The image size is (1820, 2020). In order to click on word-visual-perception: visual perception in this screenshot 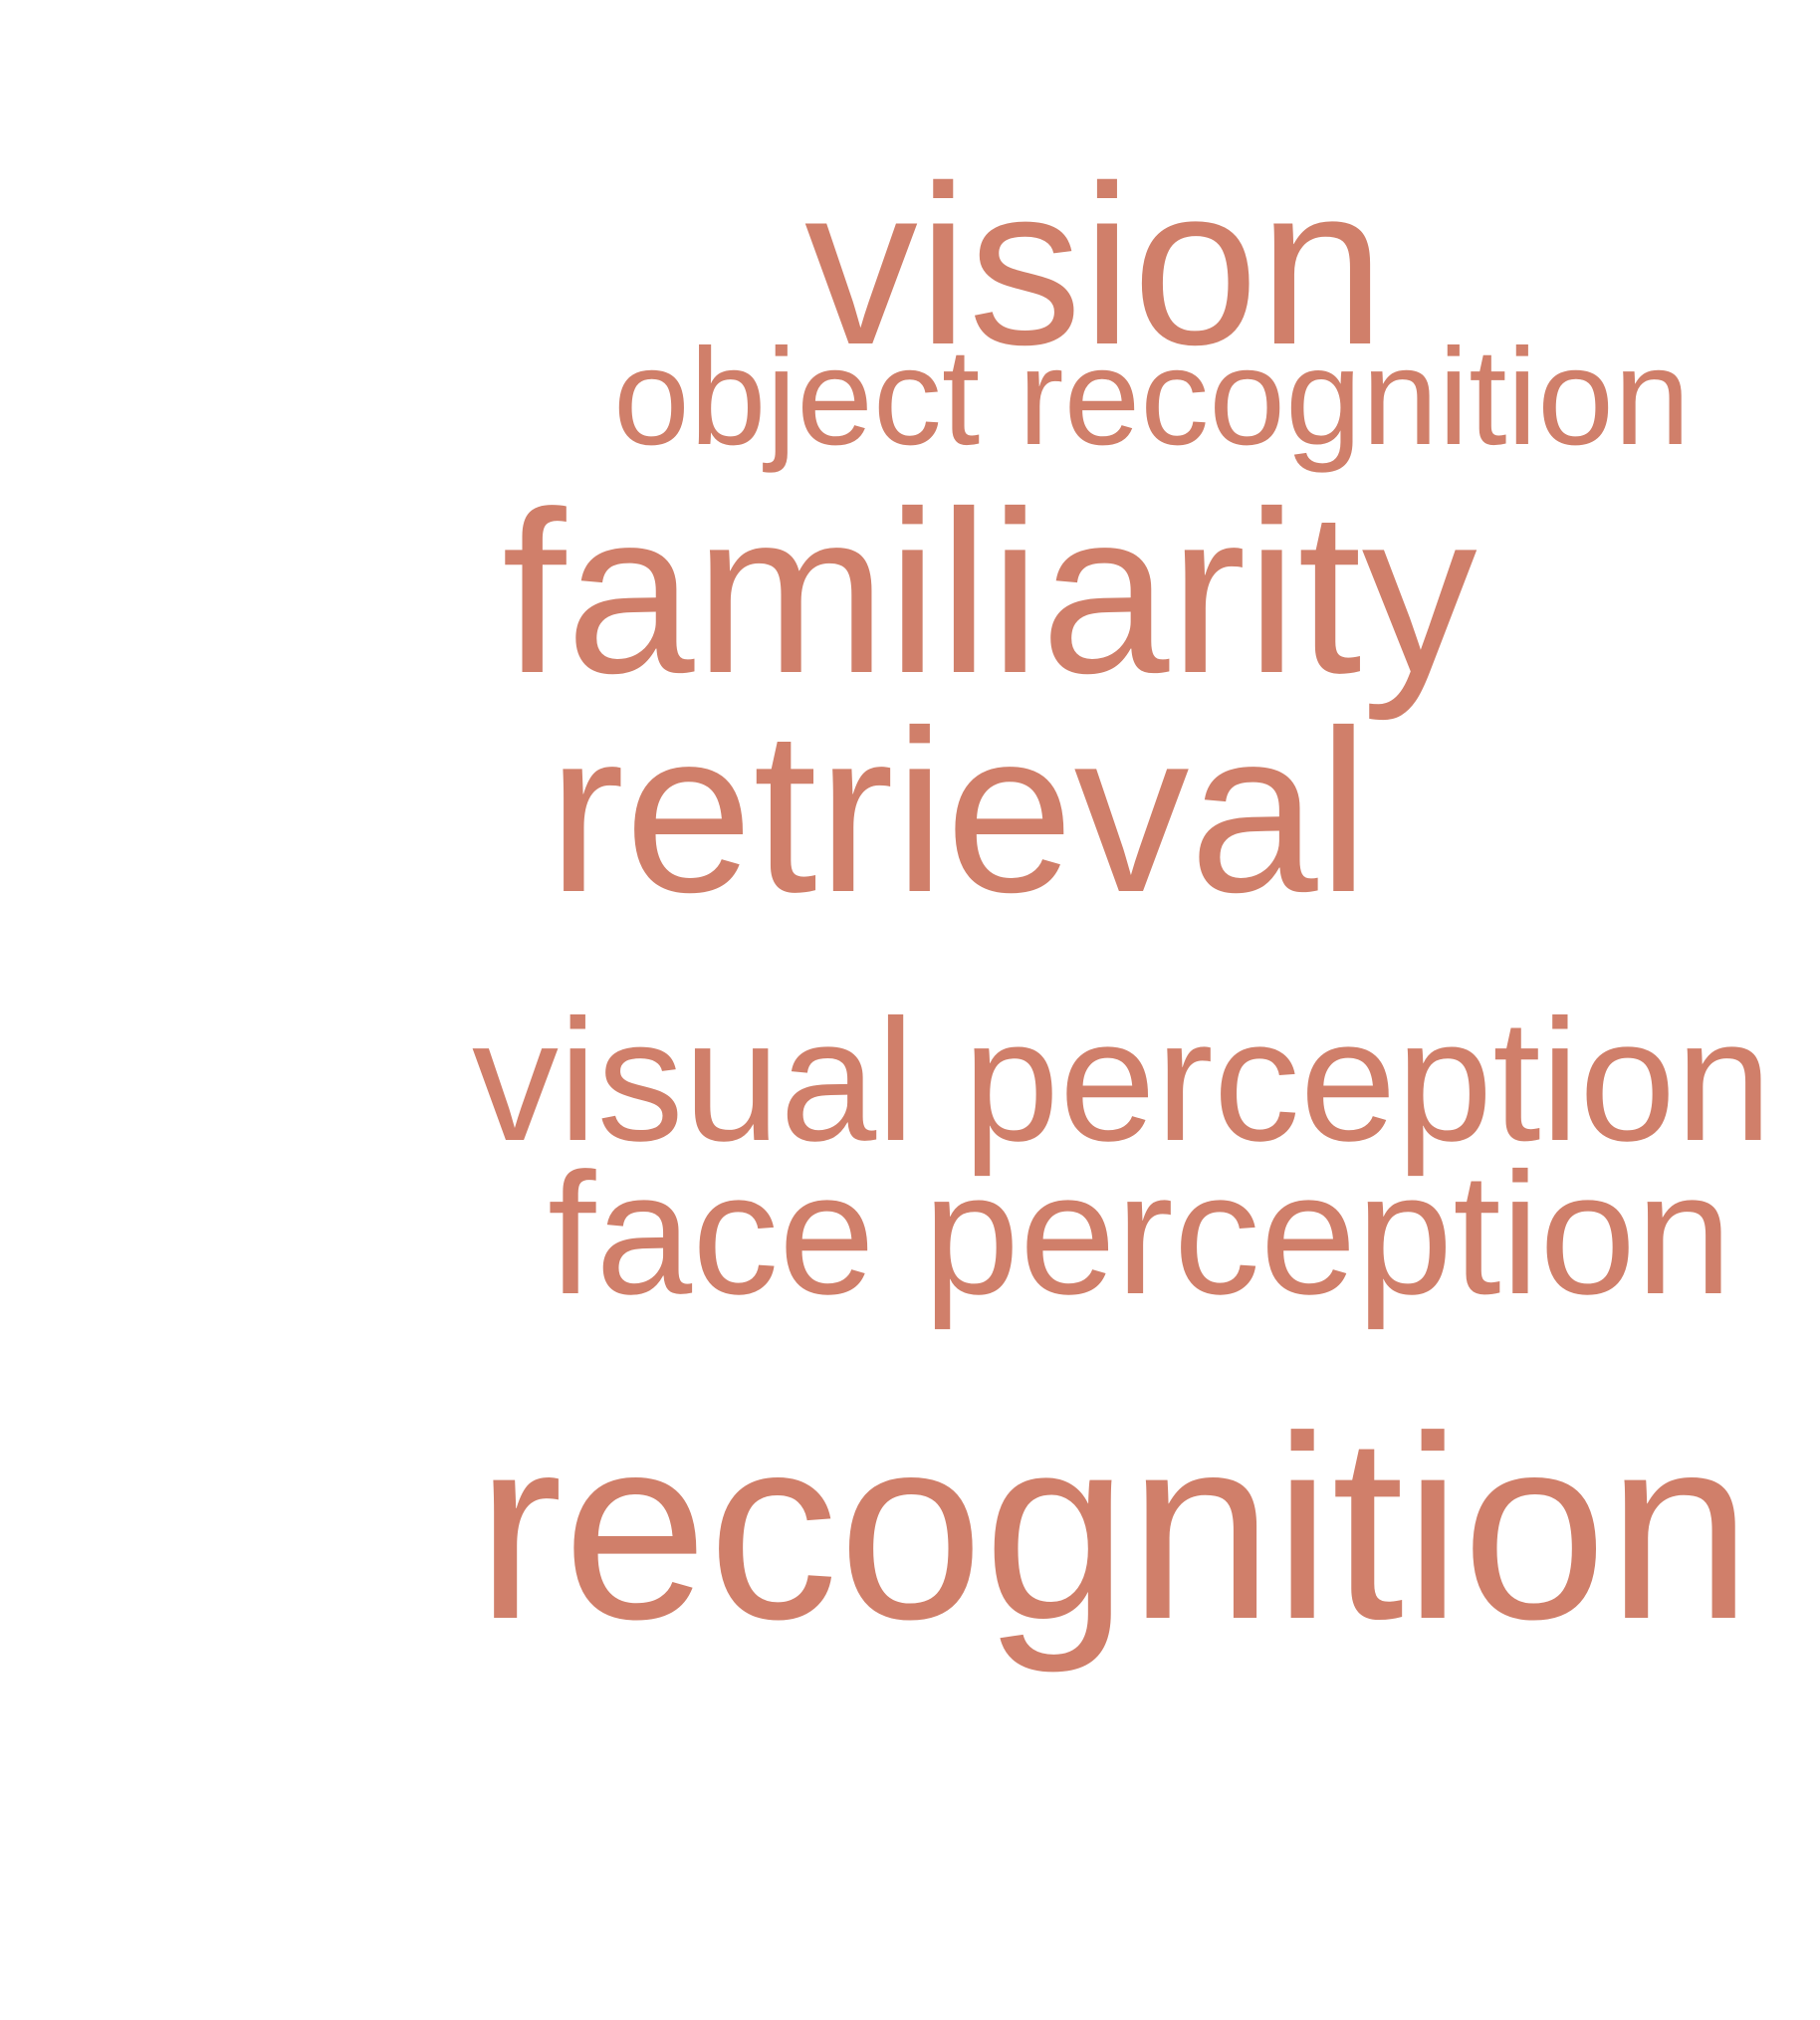, I will do `click(1122, 1080)`.